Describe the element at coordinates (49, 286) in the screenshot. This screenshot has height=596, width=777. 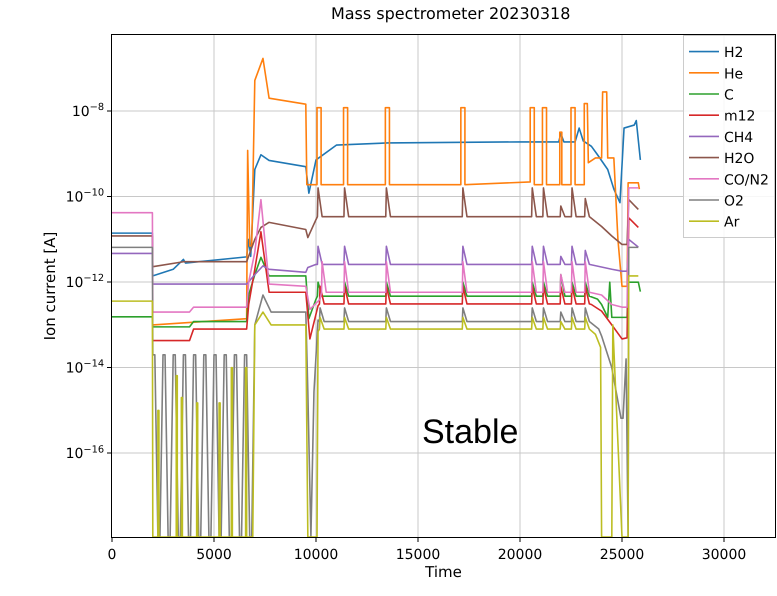
I see `y-axis-title: Ion current [A]` at that location.